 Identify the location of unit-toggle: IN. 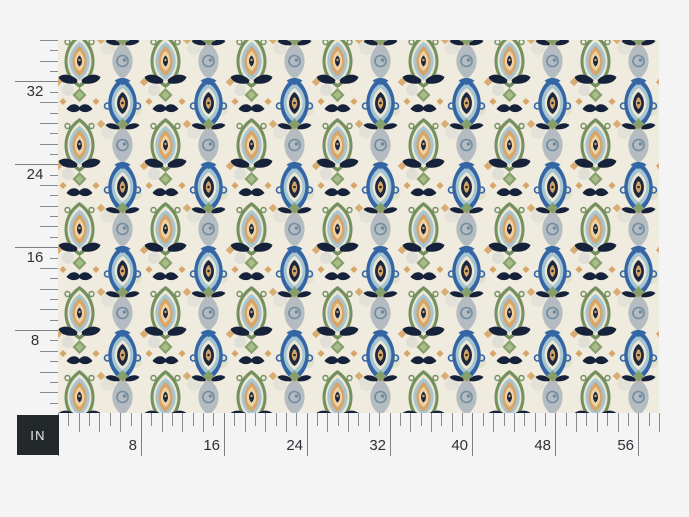
(38, 435).